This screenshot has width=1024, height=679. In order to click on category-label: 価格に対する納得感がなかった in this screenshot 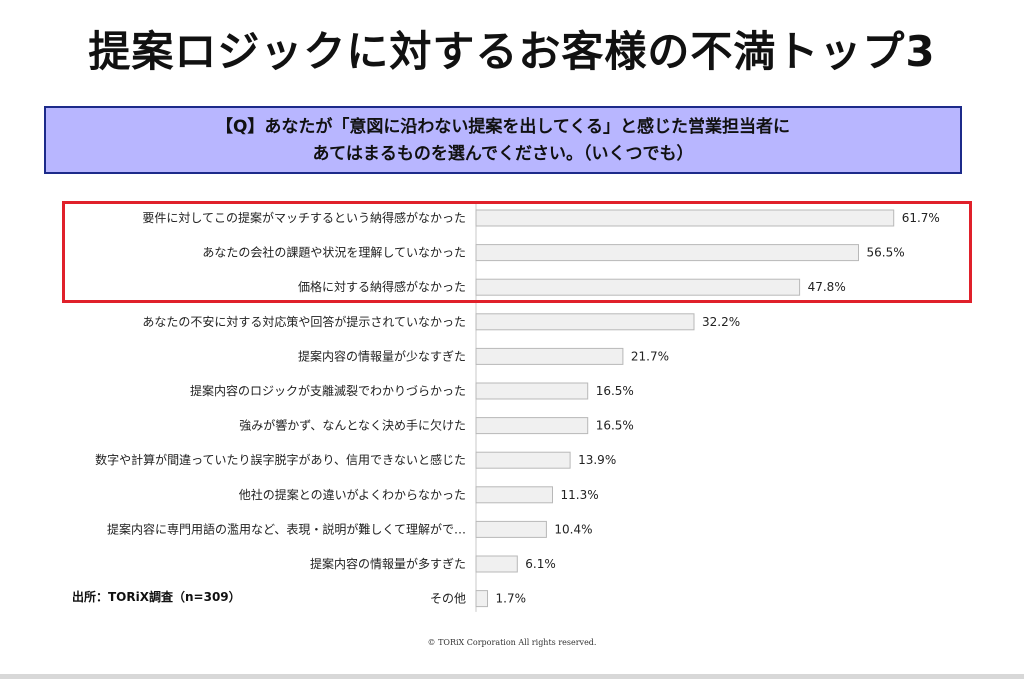, I will do `click(382, 286)`.